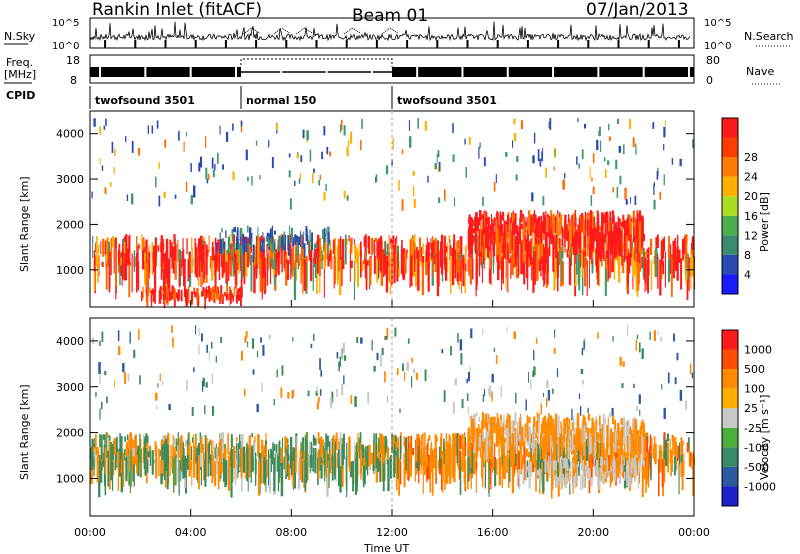 The width and height of the screenshot is (800, 554). What do you see at coordinates (751, 216) in the screenshot?
I see `colorbar-tick-3: 16` at bounding box center [751, 216].